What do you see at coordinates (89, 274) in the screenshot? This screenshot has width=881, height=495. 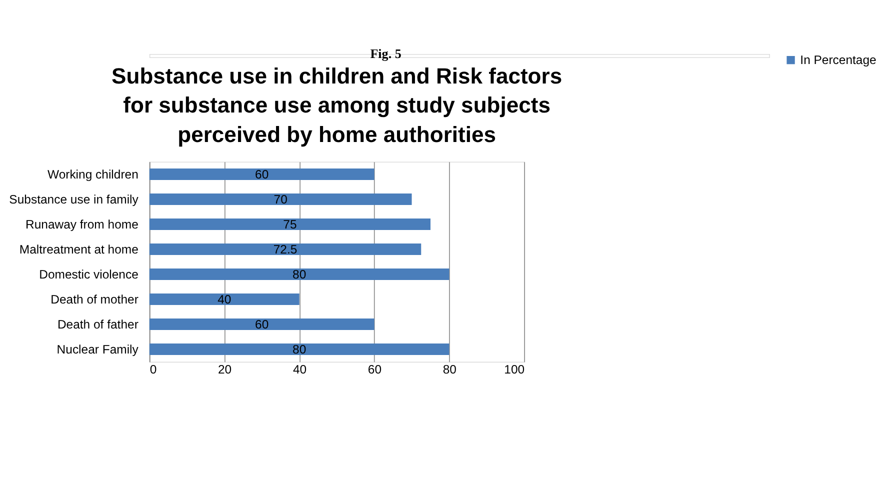 I see `y-tick-label: Domestic violence` at bounding box center [89, 274].